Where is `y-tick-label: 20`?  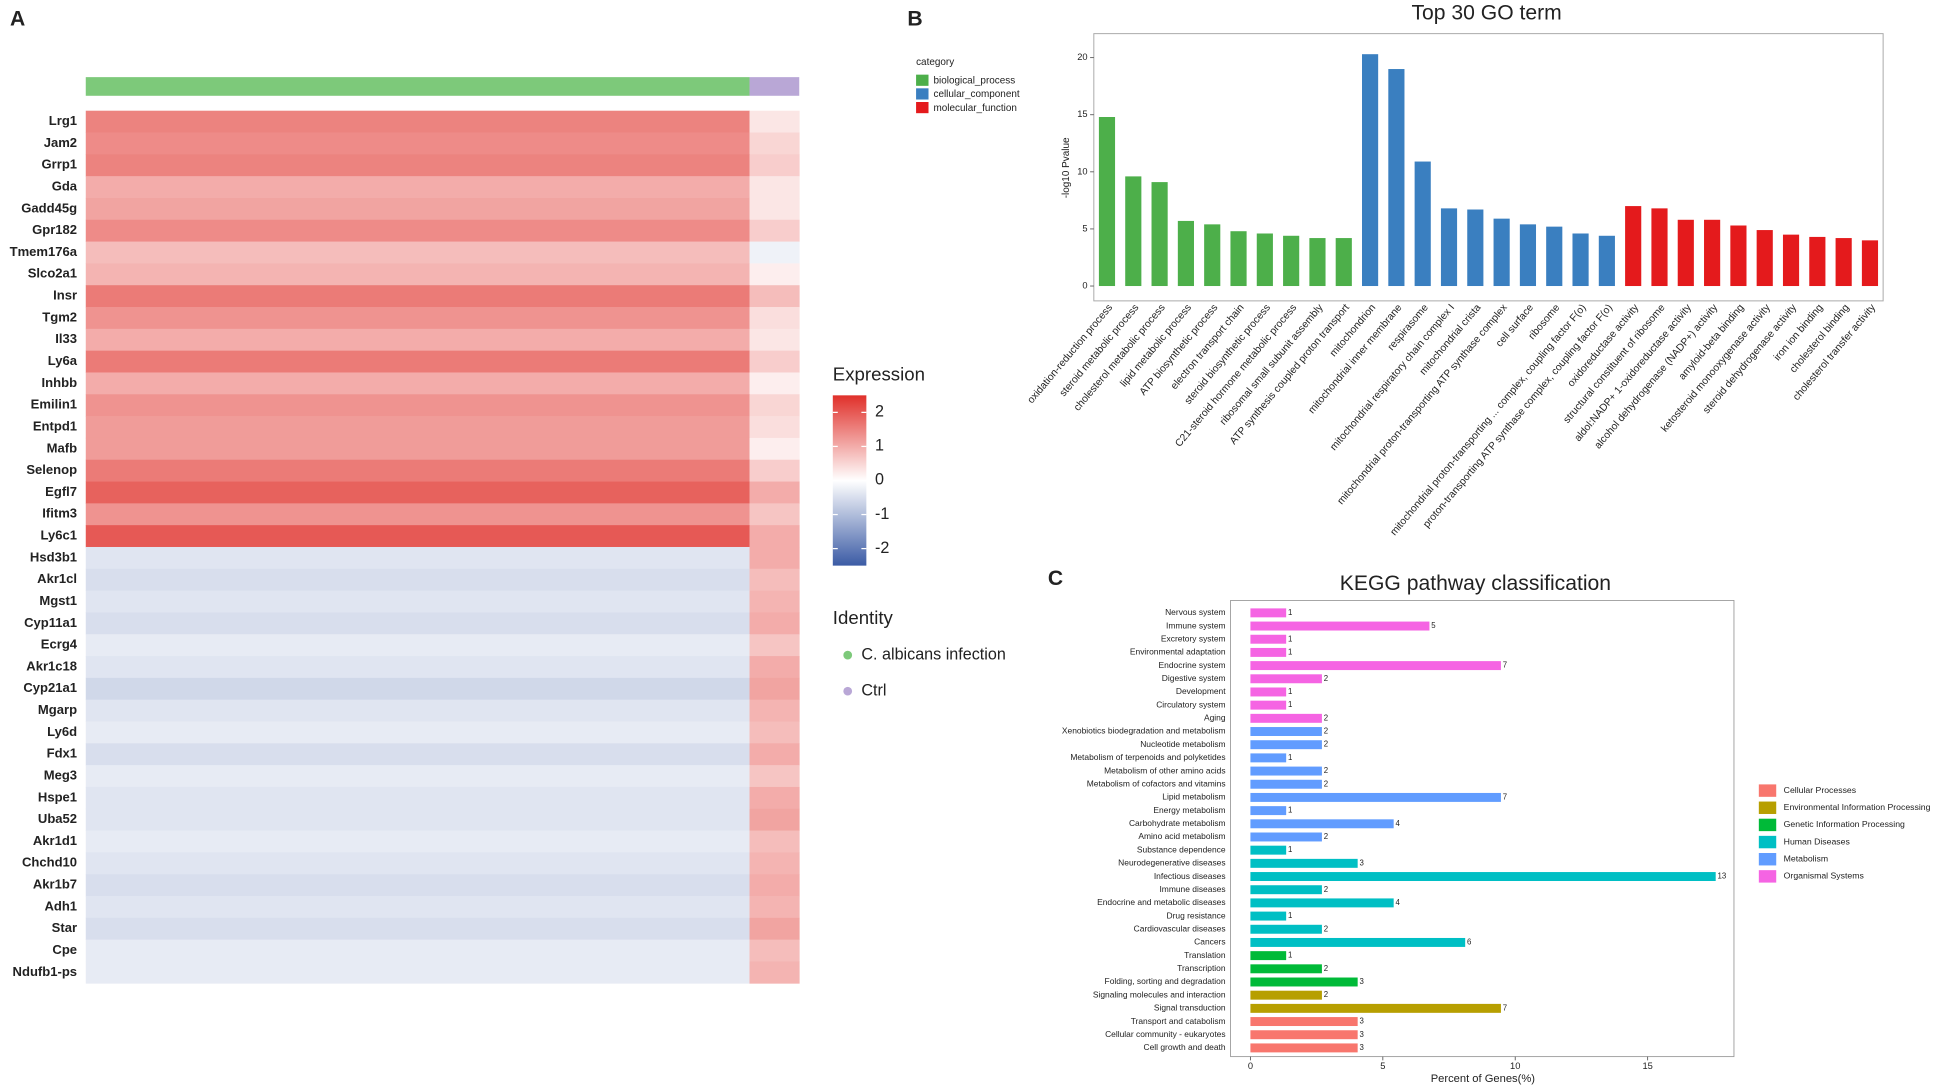 y-tick-label: 20 is located at coordinates (1082, 57).